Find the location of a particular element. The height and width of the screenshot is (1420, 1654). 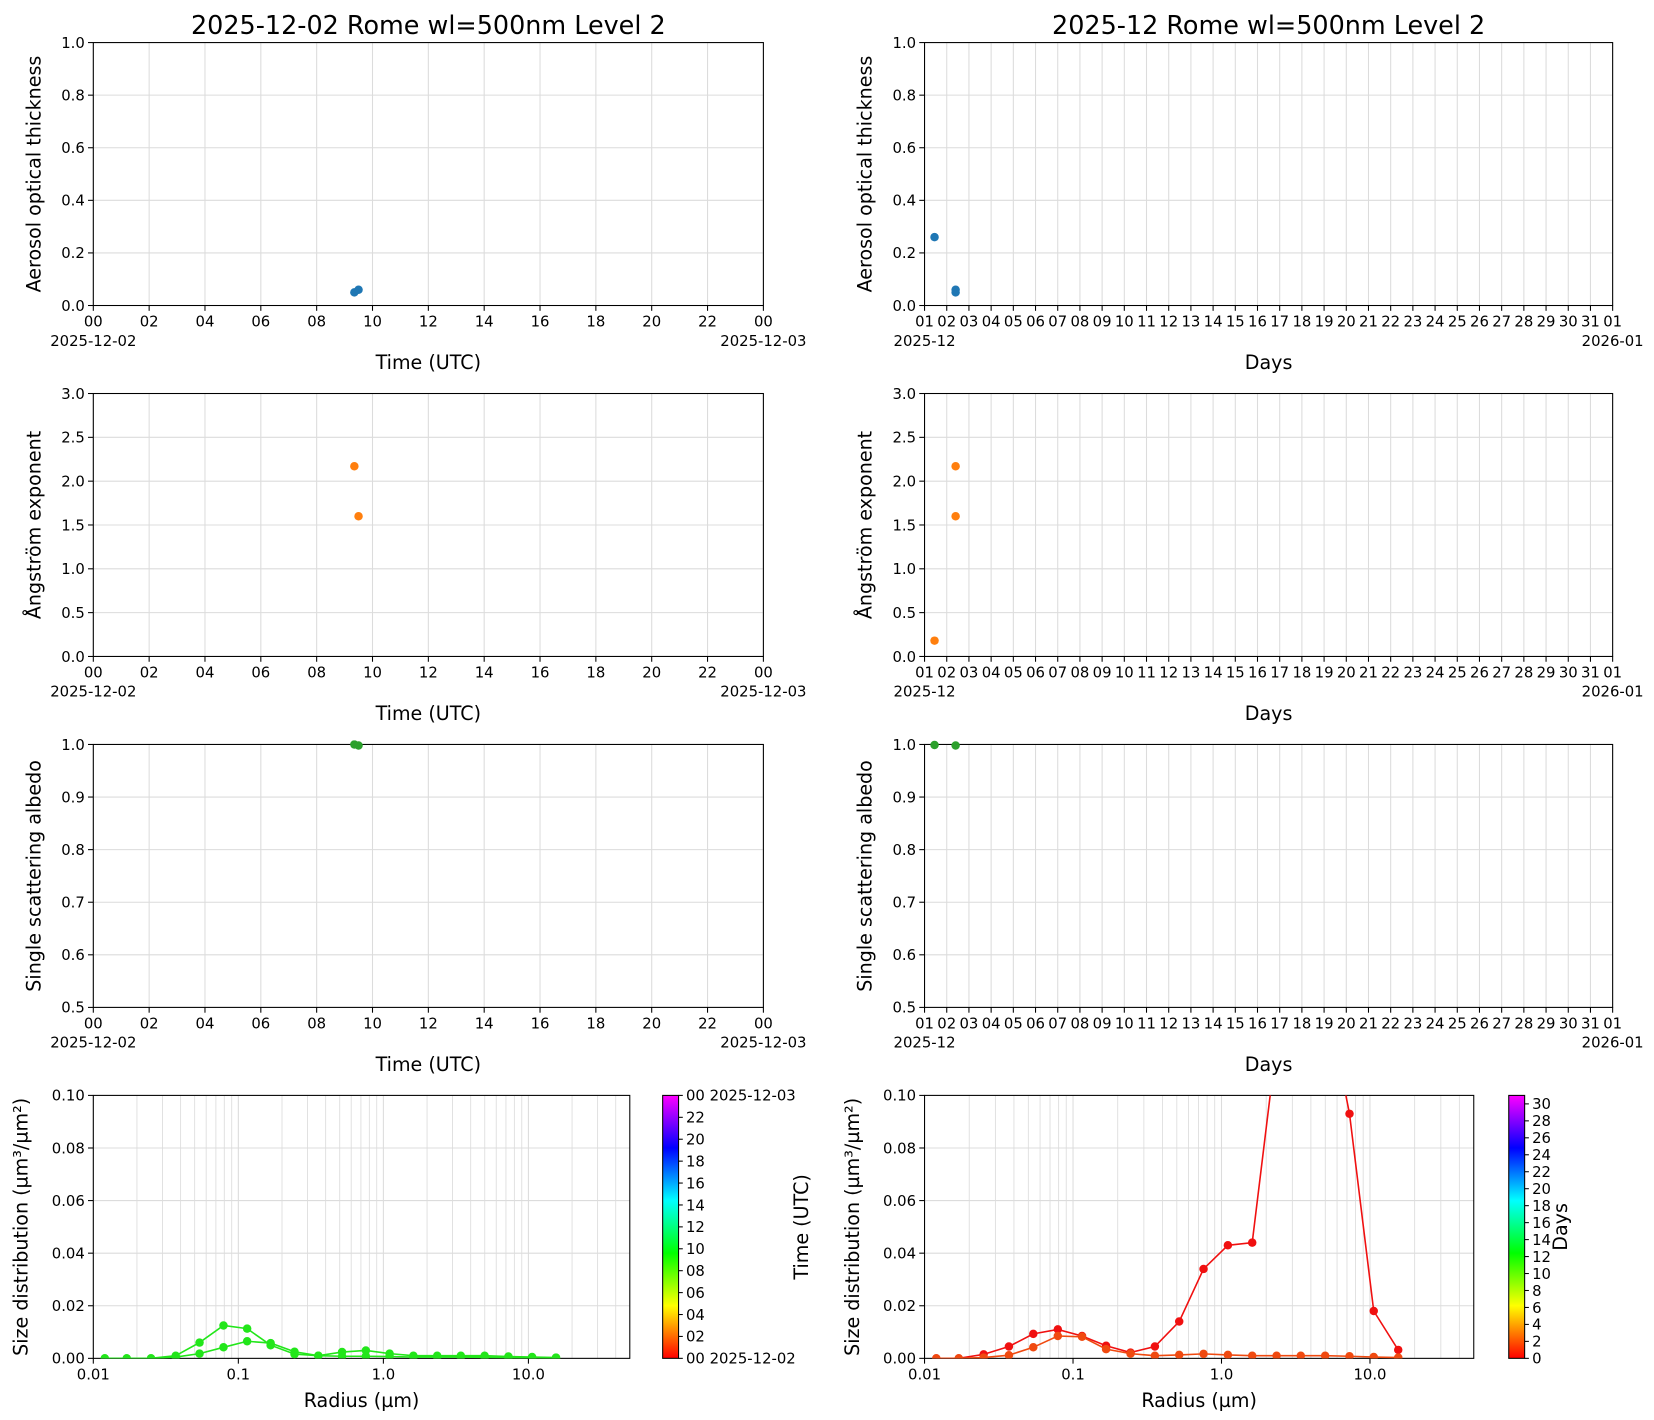

x-axis-label: Days is located at coordinates (1269, 363).